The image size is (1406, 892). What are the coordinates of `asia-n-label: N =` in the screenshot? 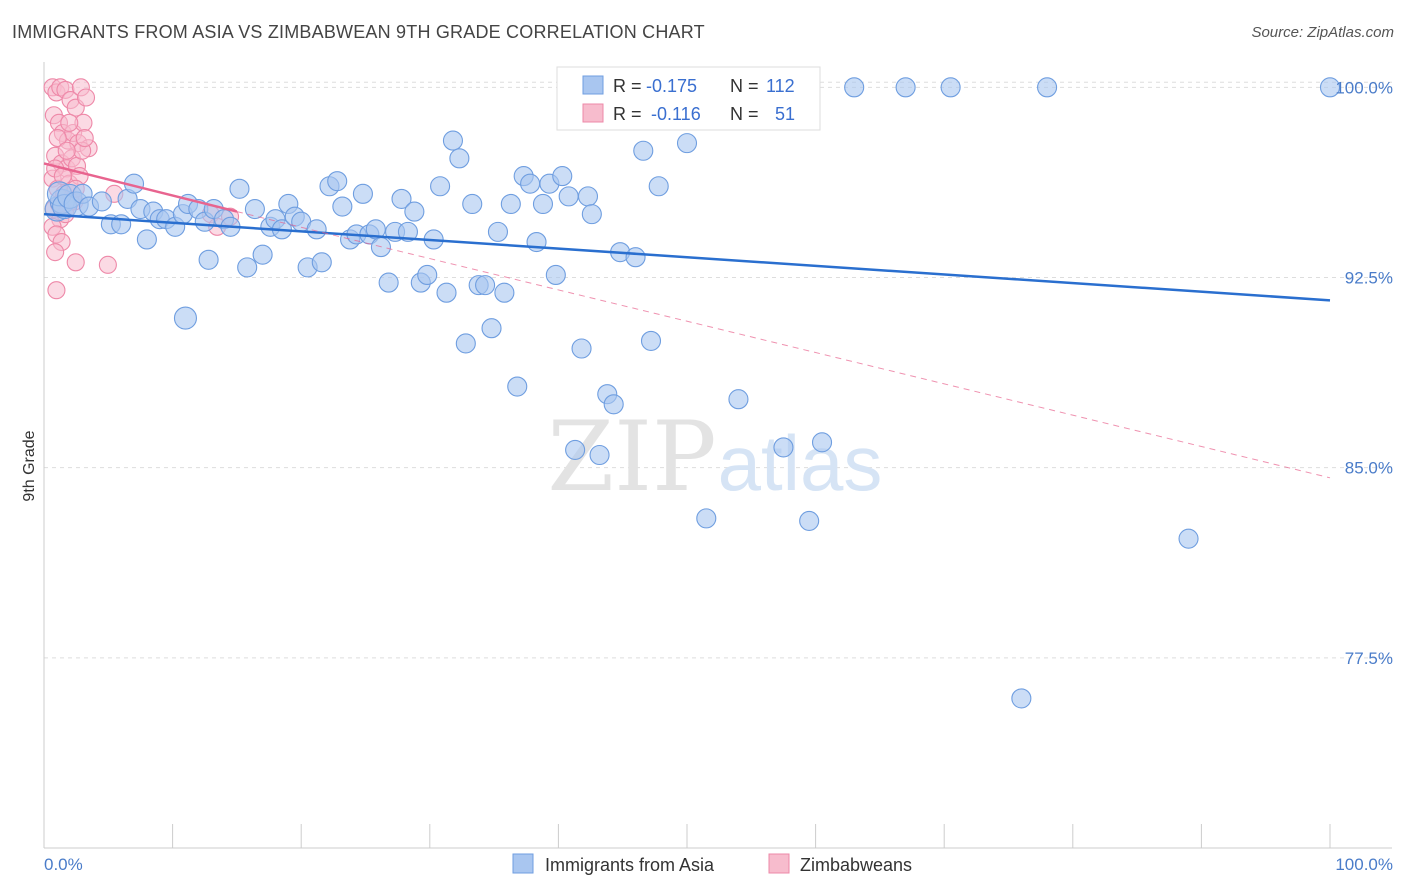 It's located at (744, 86).